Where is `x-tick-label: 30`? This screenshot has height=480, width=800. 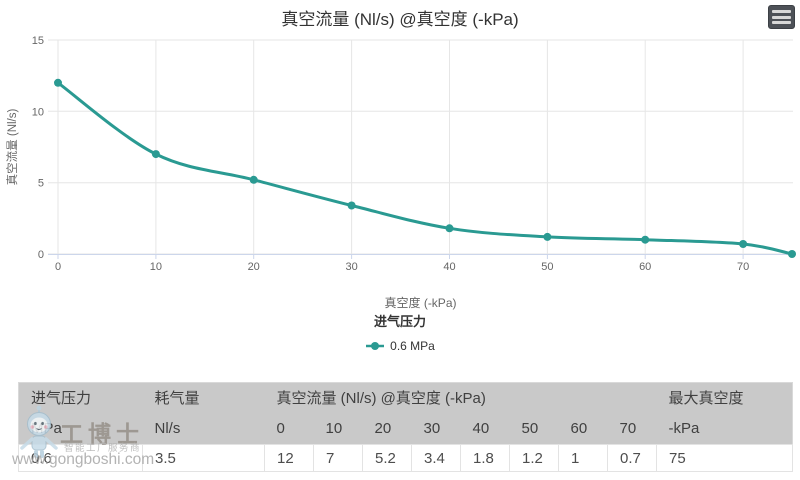 x-tick-label: 30 is located at coordinates (351, 267).